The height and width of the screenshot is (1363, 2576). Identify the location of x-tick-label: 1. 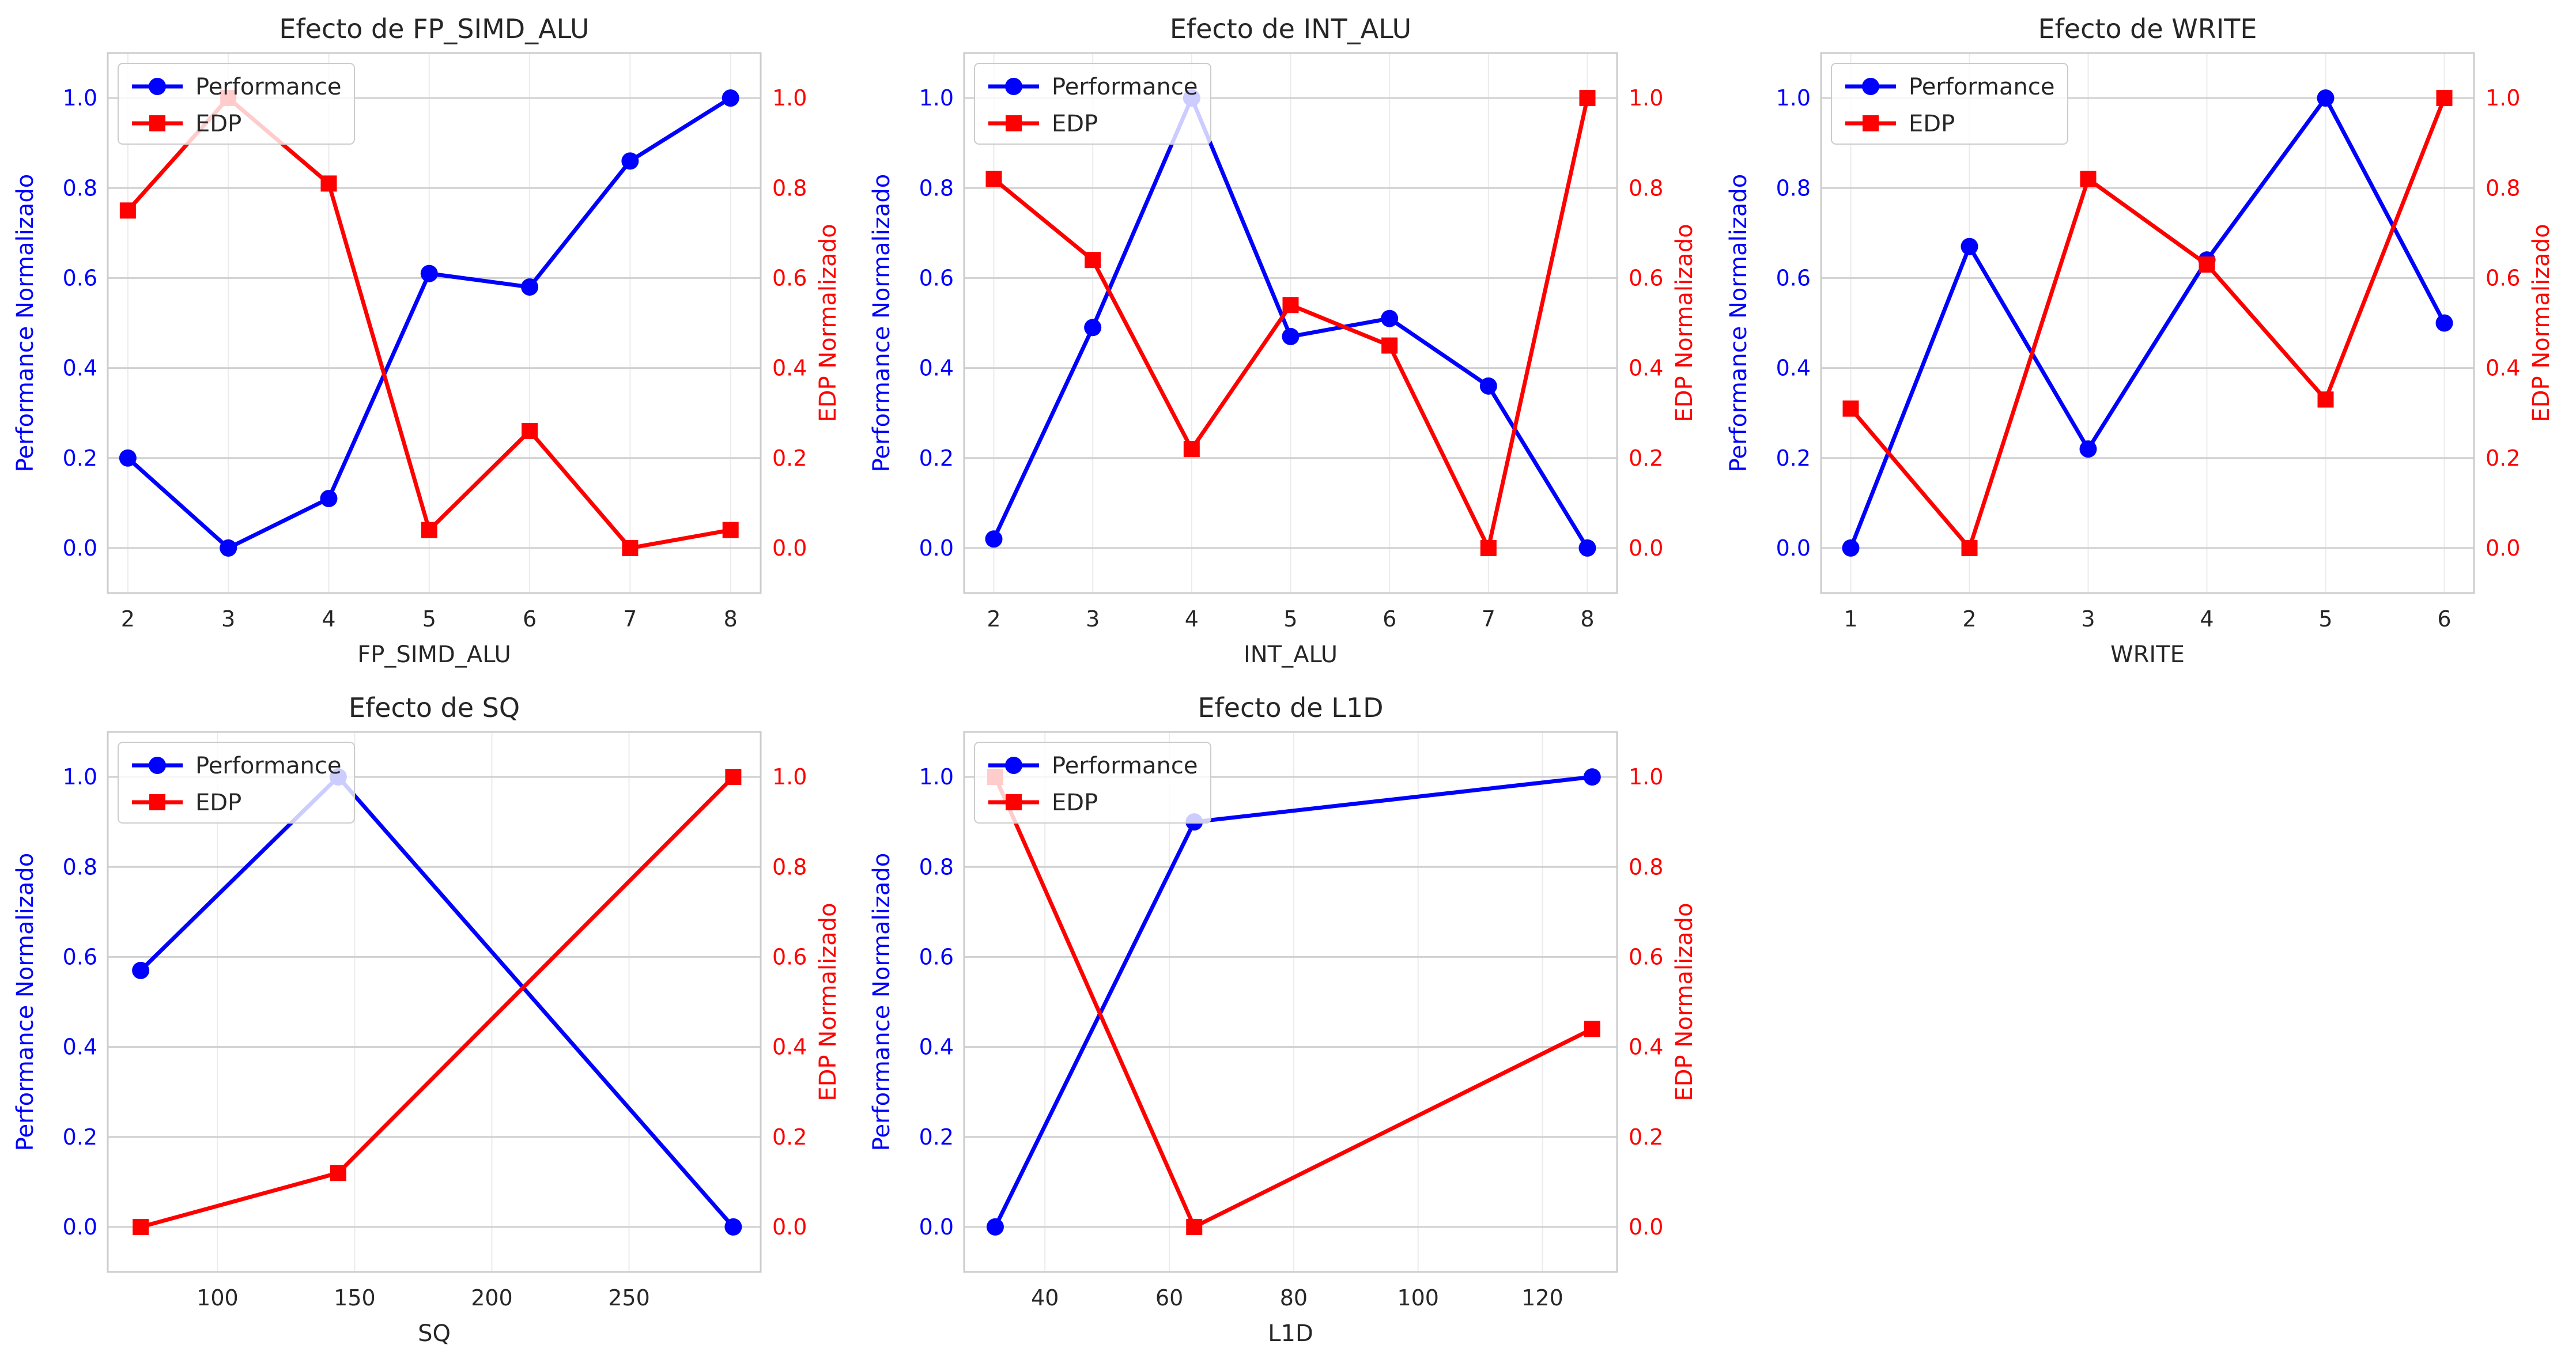
(1850, 619).